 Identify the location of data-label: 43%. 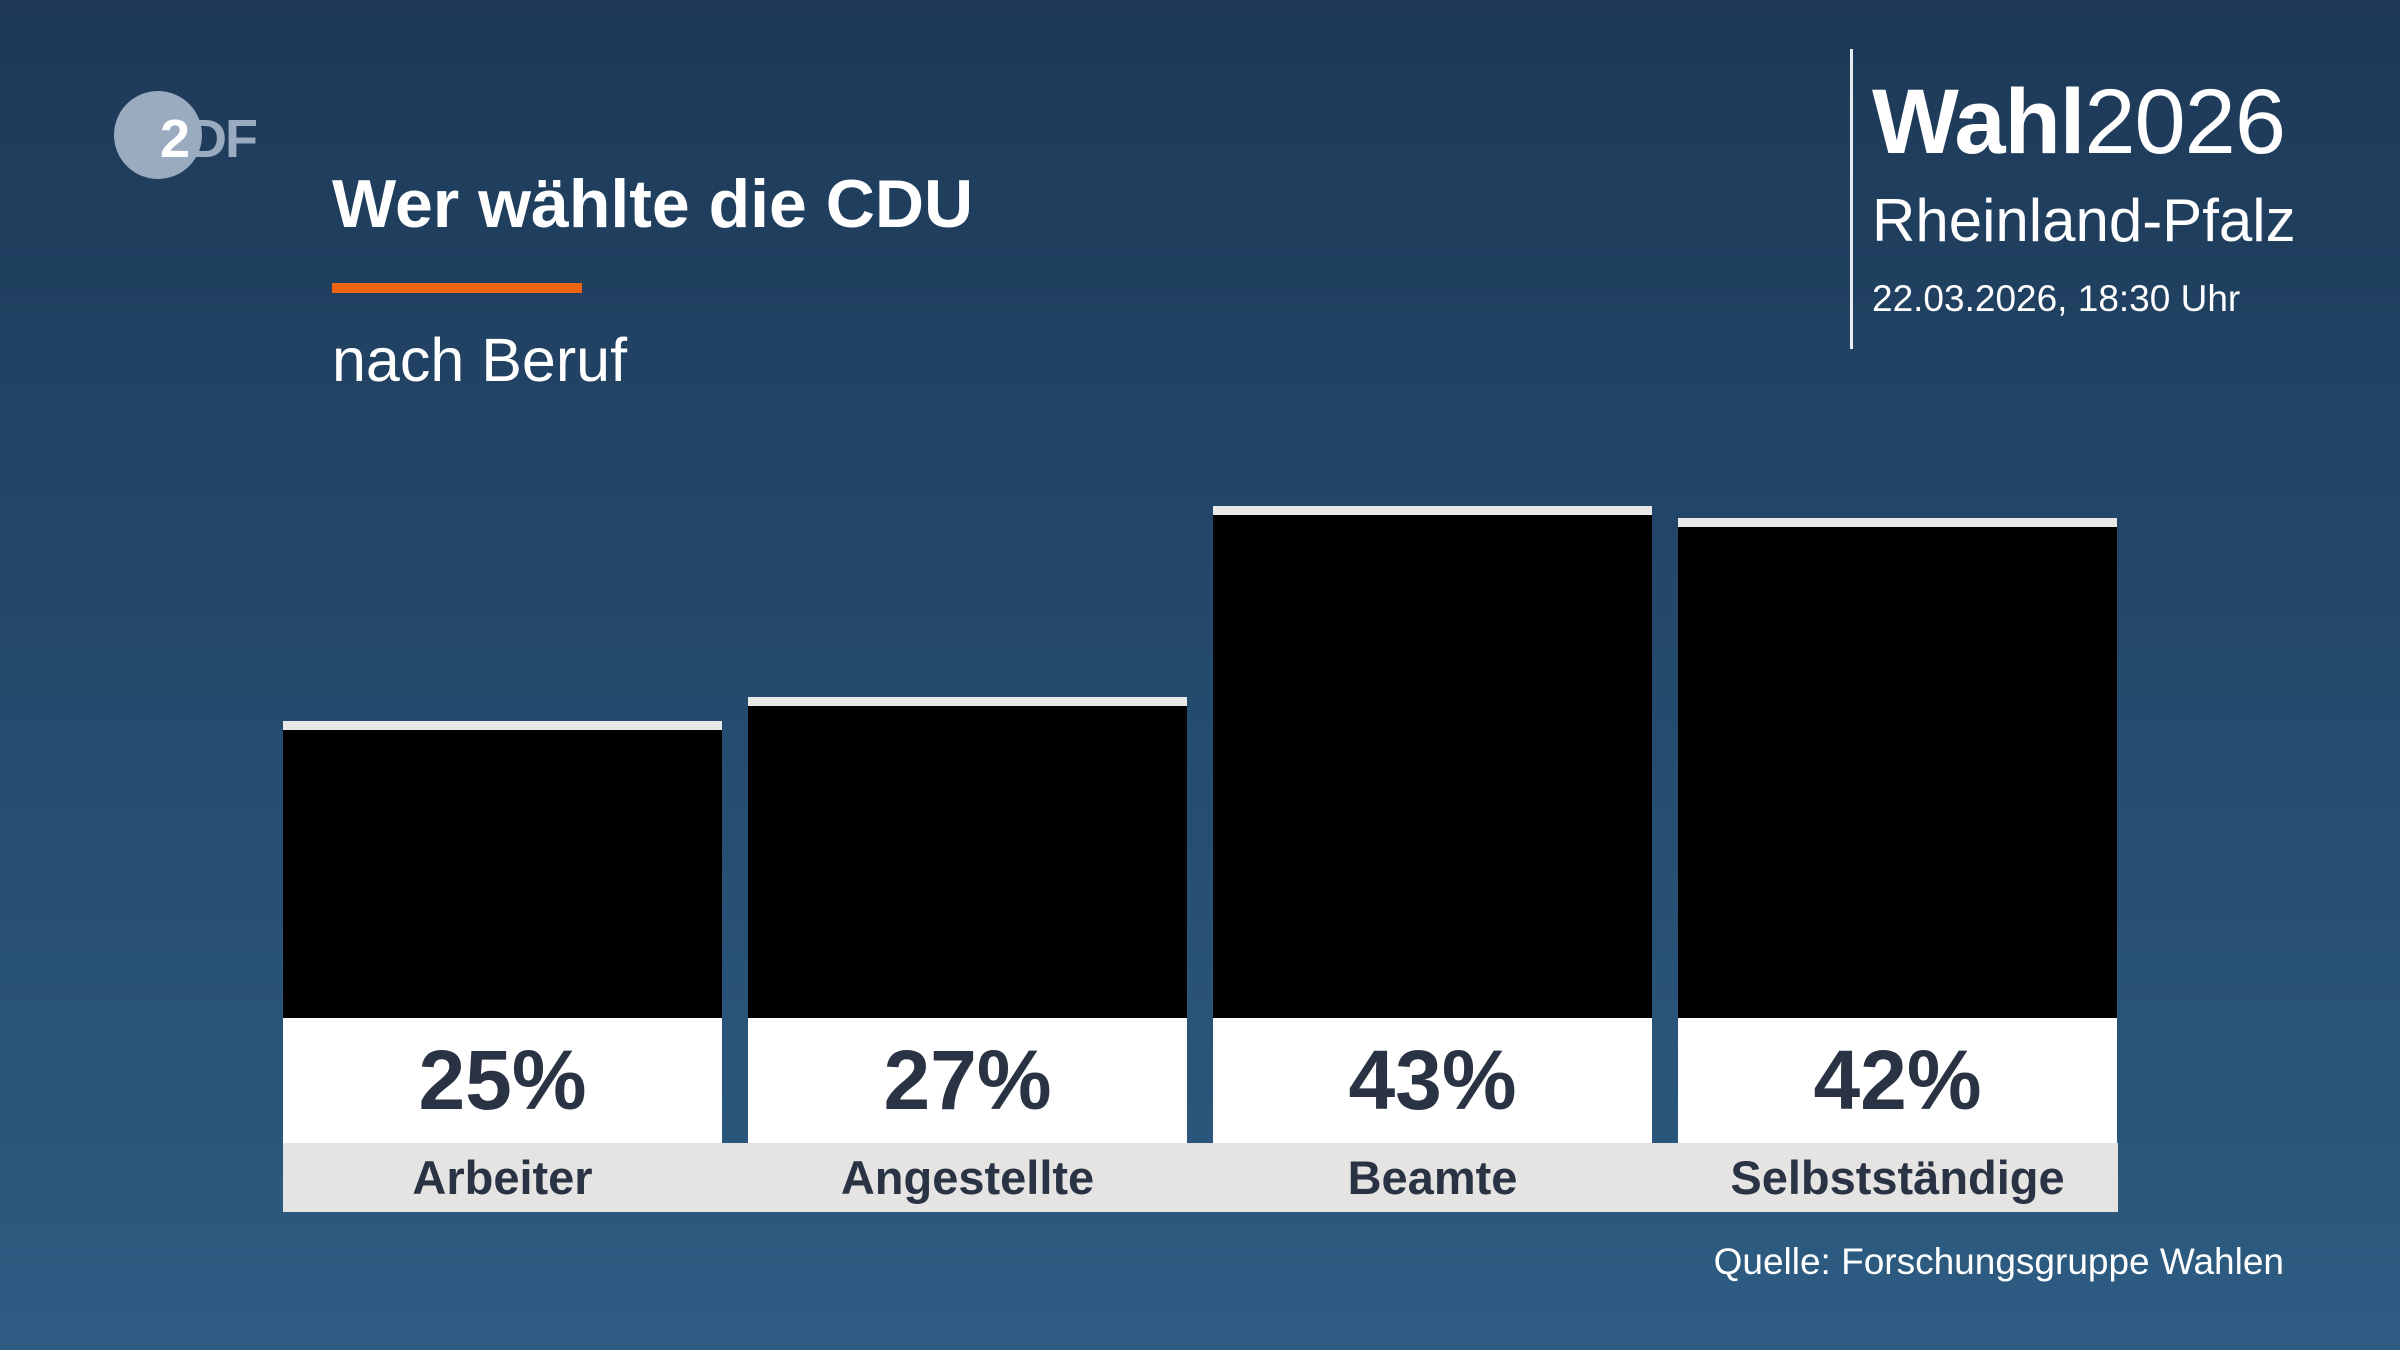
(1432, 1080).